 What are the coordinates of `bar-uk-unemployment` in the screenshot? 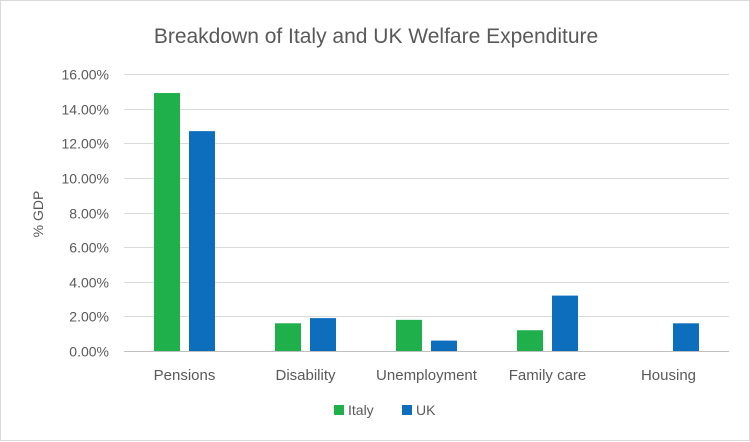 It's located at (444, 345).